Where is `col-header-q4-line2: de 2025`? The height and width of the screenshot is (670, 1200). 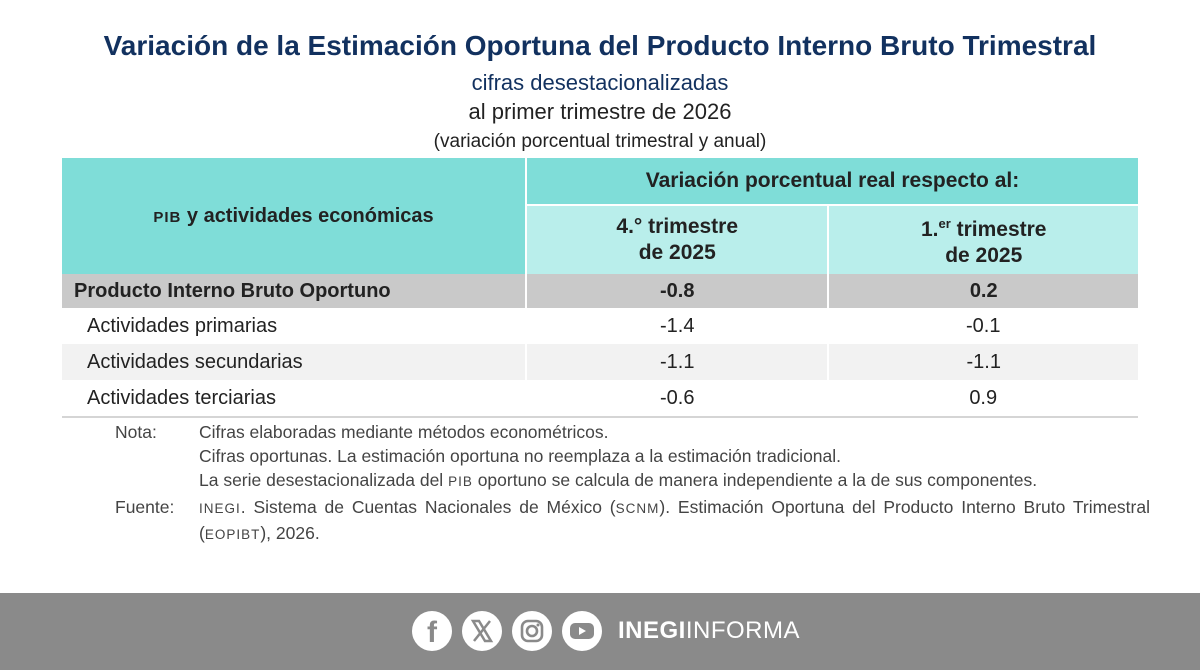
col-header-q4-line2: de 2025 is located at coordinates (677, 252).